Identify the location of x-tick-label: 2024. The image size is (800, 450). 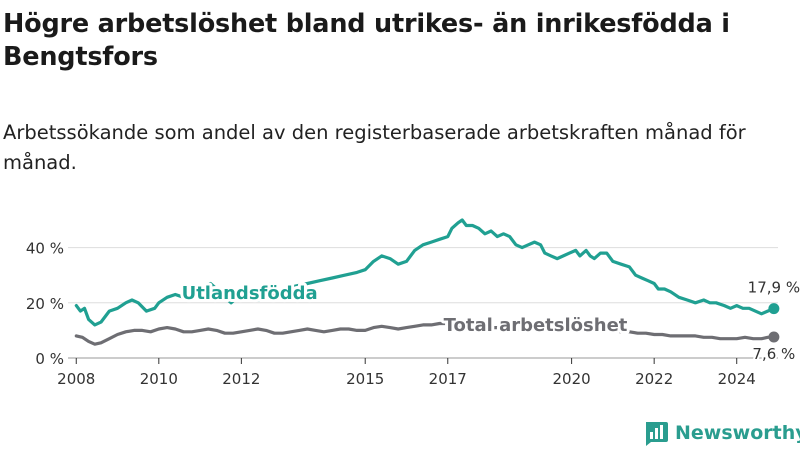
(737, 379).